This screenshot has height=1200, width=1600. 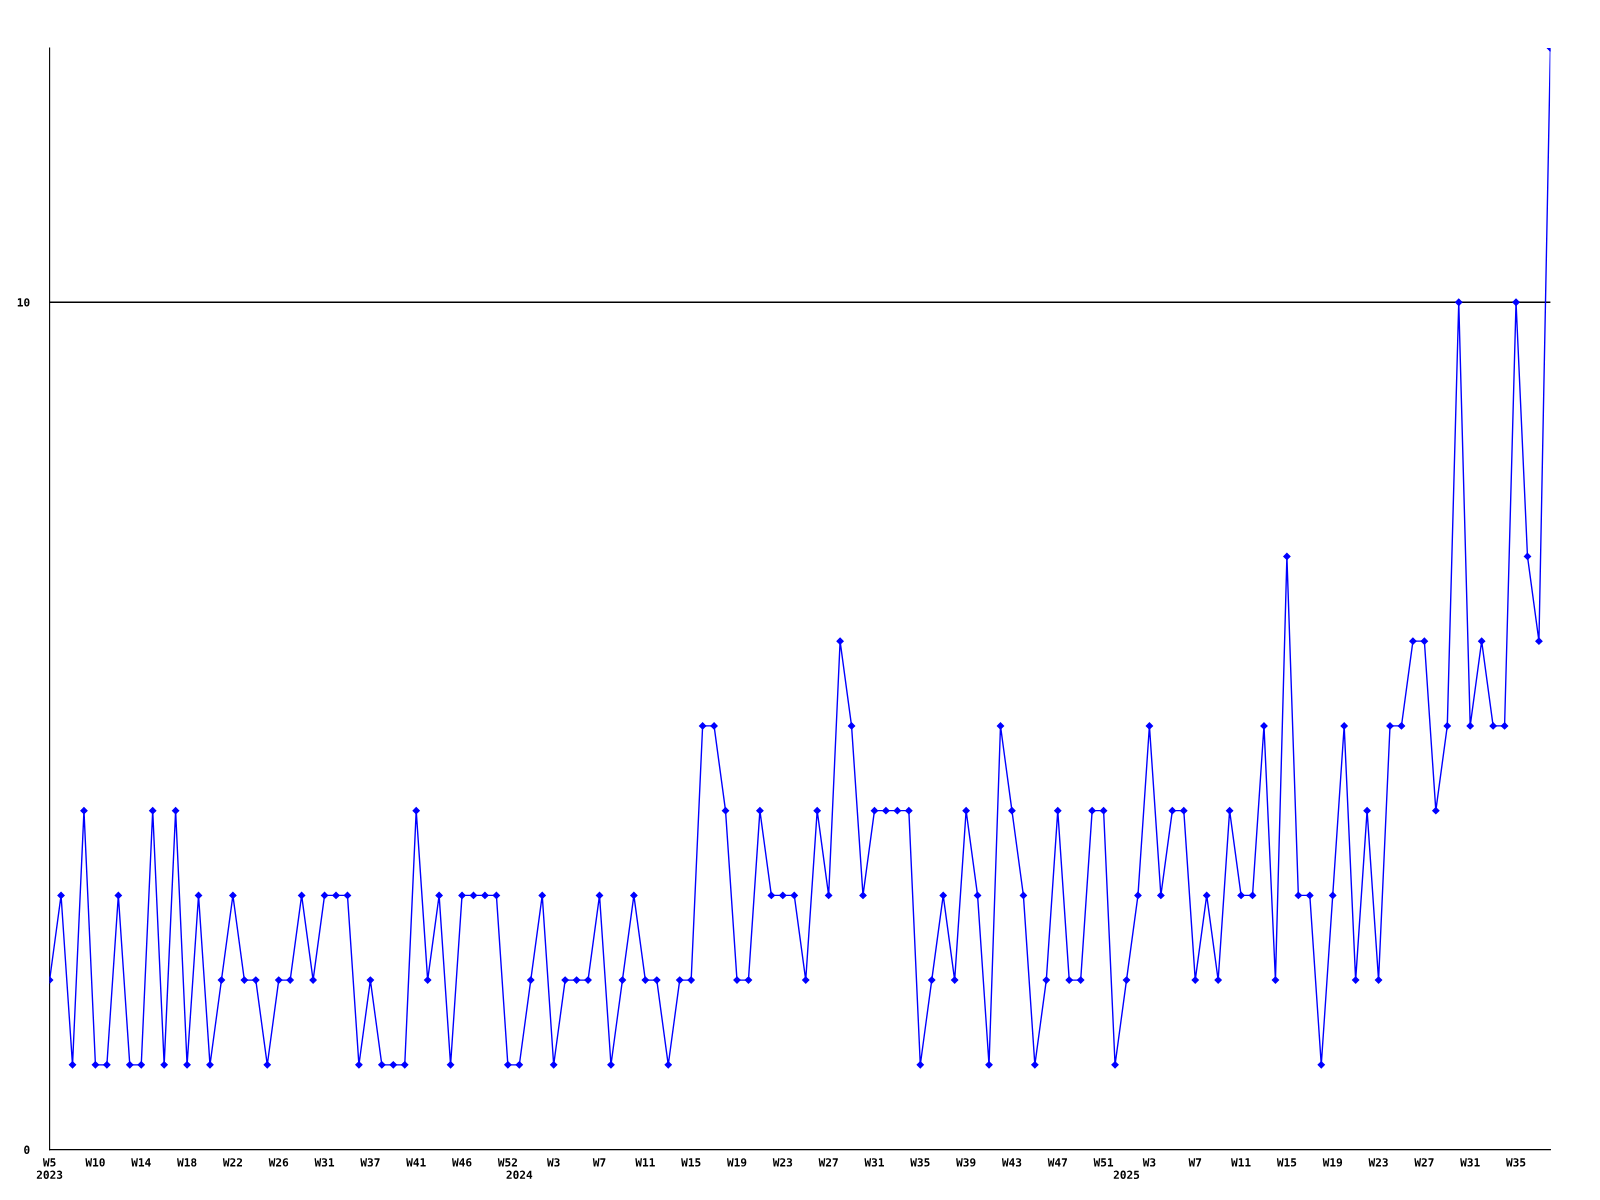 I want to click on x-tick-label: W18, so click(x=187, y=1162).